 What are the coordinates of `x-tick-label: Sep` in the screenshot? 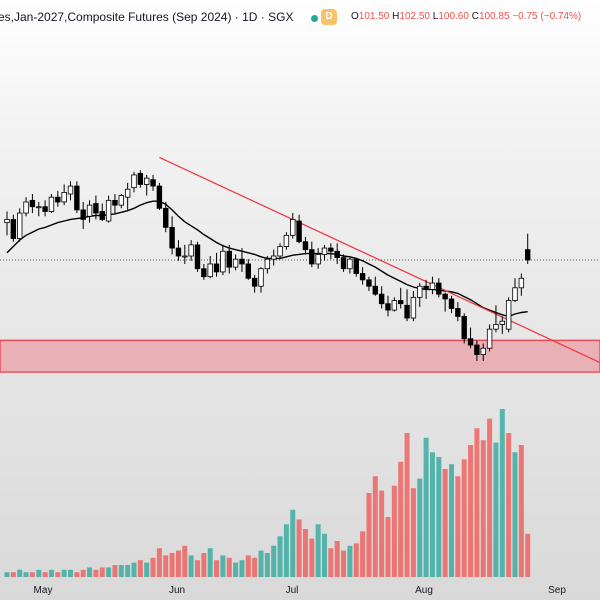 It's located at (557, 590).